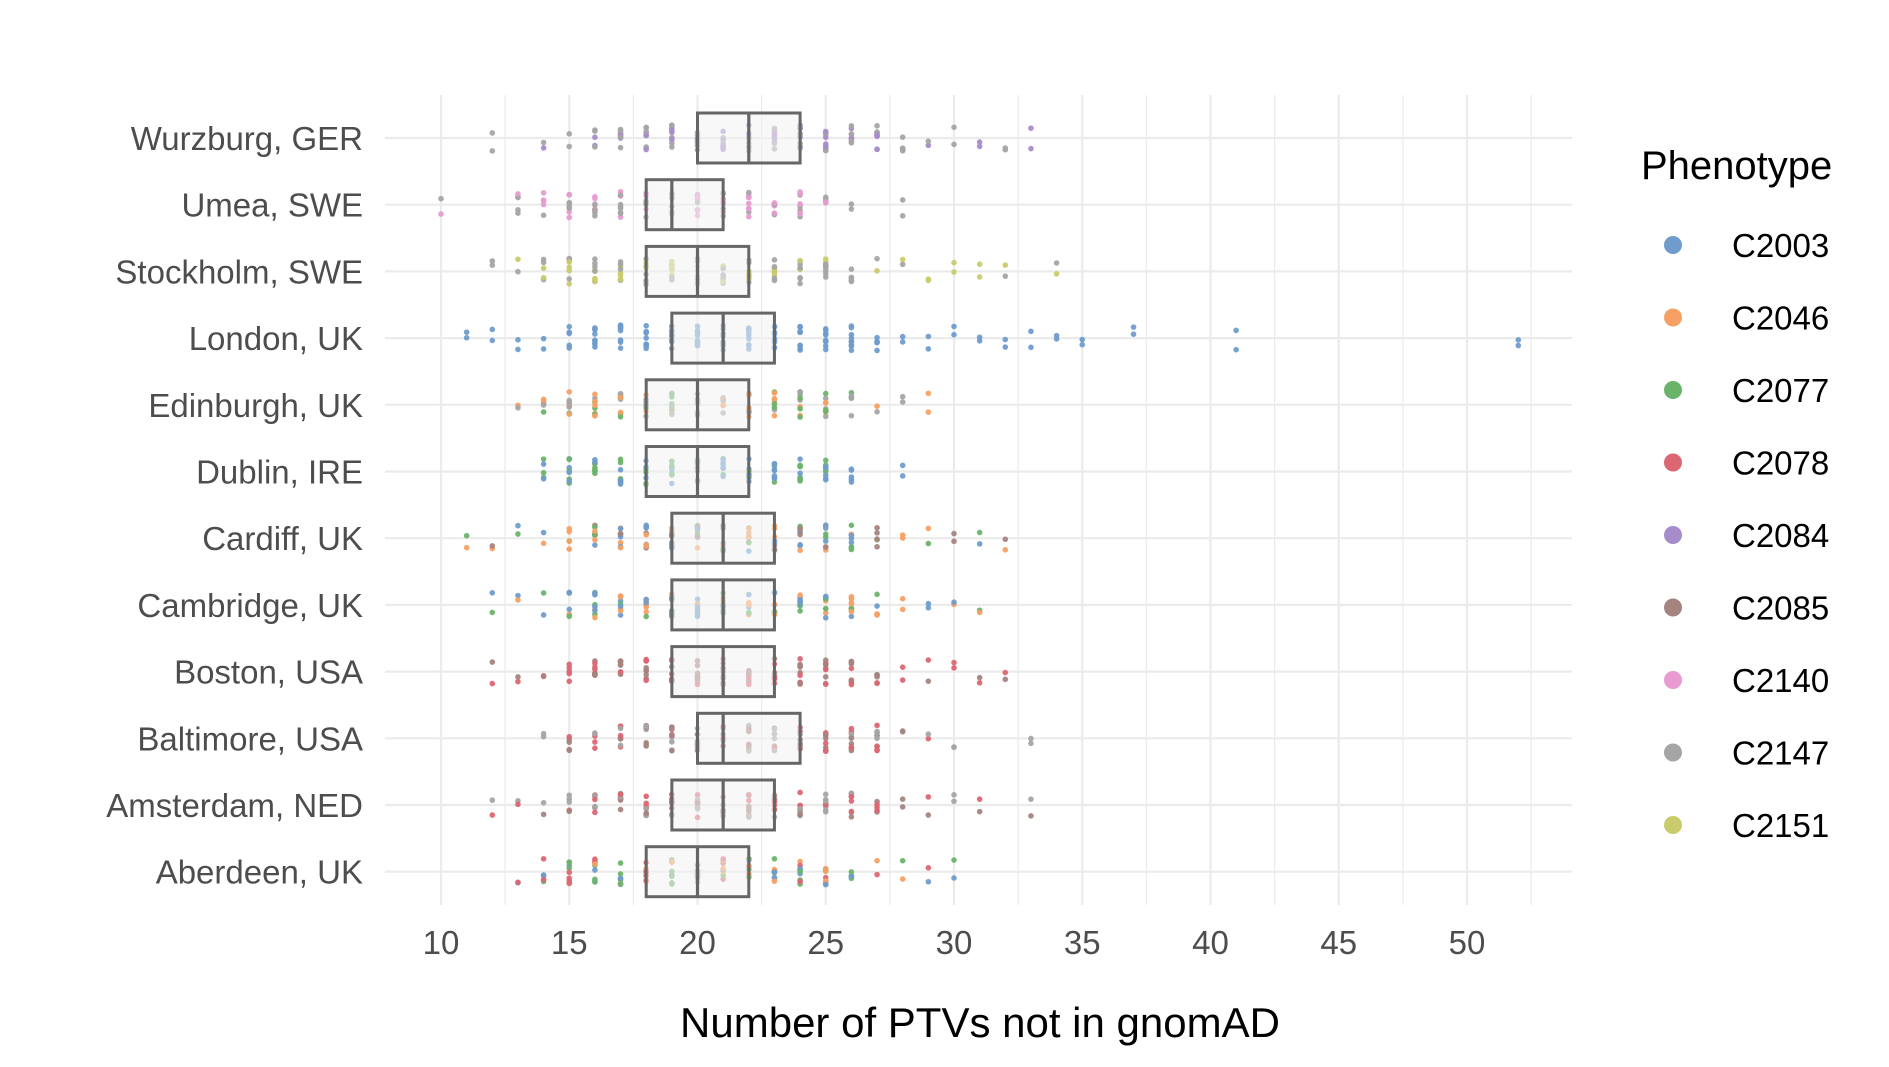 The height and width of the screenshot is (1067, 1889). Describe the element at coordinates (441, 942) in the screenshot. I see `x-tick-label: 10` at that location.